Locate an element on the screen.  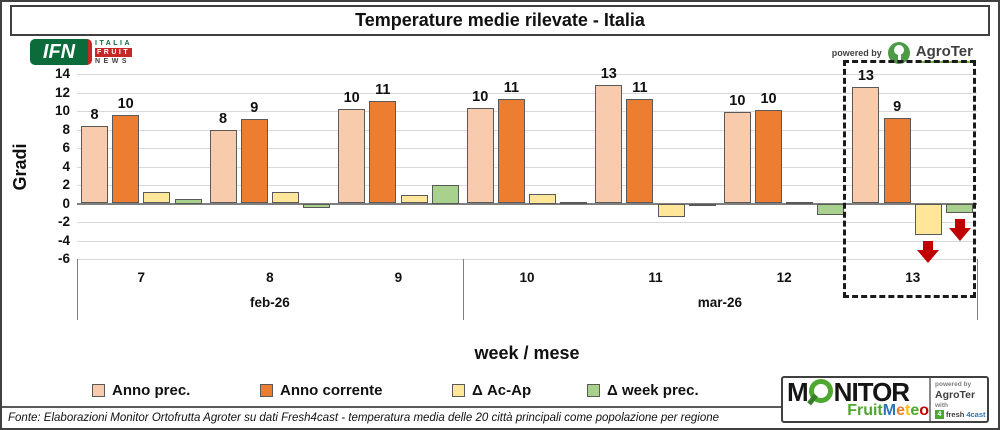
legend-item: Δ week prec. is located at coordinates (643, 390).